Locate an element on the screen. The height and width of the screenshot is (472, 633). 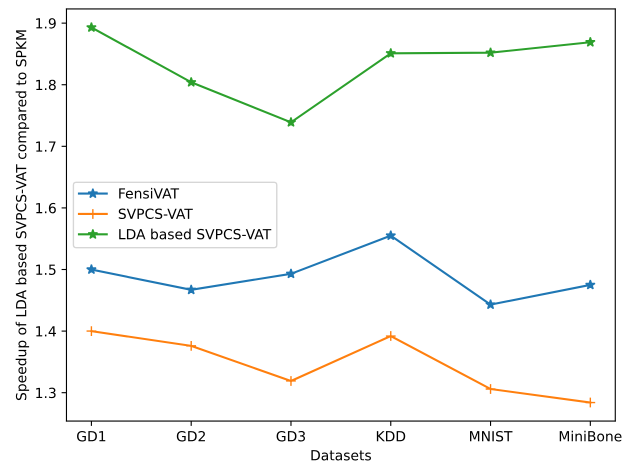
legend-label: LDA based SVPCS-VAT is located at coordinates (195, 234).